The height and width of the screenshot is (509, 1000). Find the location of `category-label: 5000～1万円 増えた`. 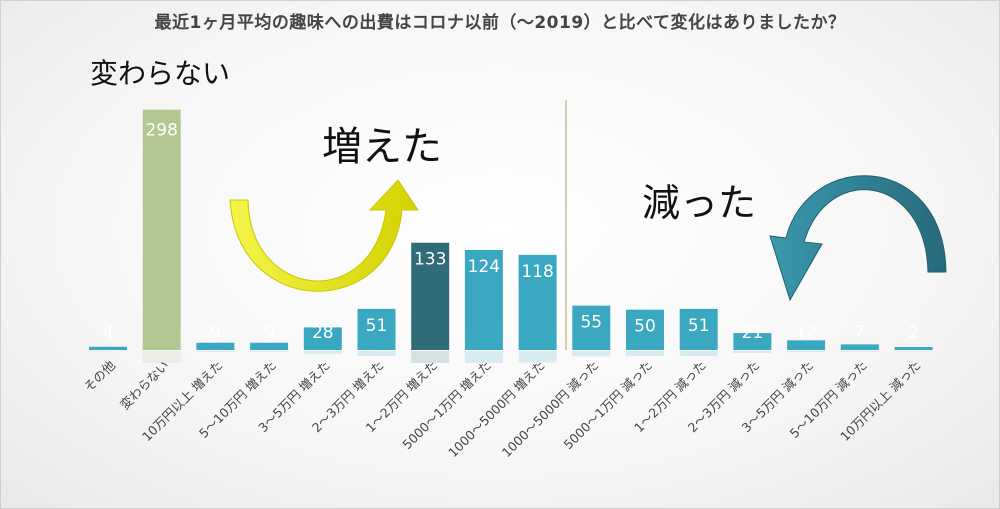

category-label: 5000～1万円 増えた is located at coordinates (446, 405).